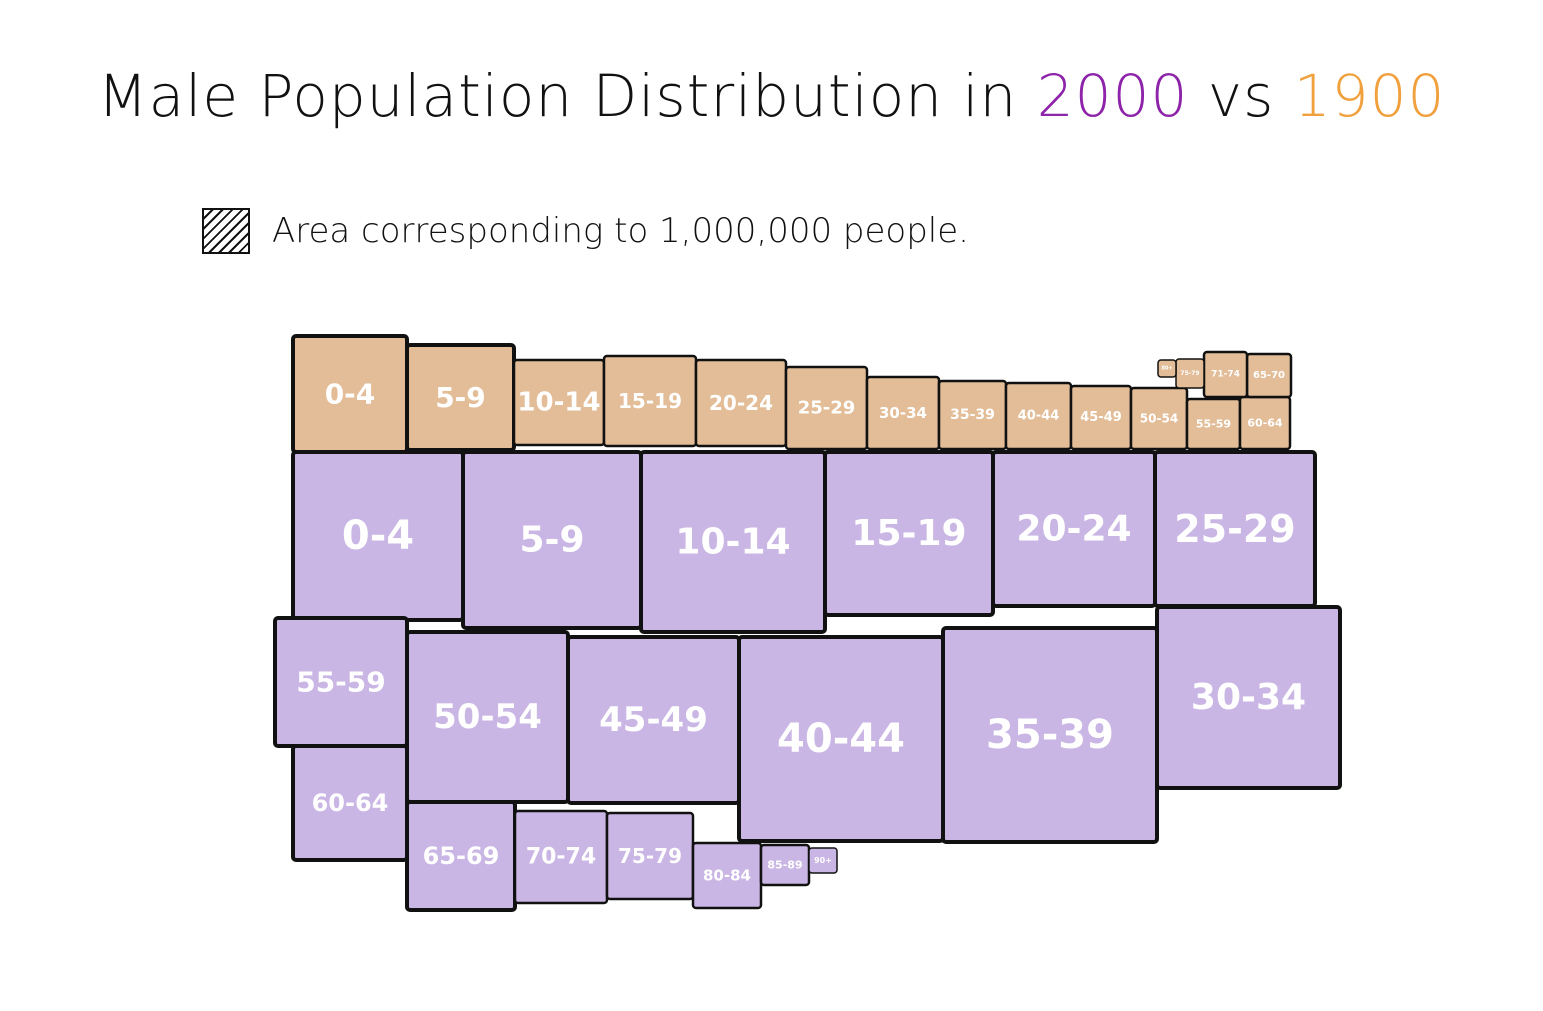 The width and height of the screenshot is (1543, 1011). I want to click on cell-1900-75-79: 75-79, so click(1190, 373).